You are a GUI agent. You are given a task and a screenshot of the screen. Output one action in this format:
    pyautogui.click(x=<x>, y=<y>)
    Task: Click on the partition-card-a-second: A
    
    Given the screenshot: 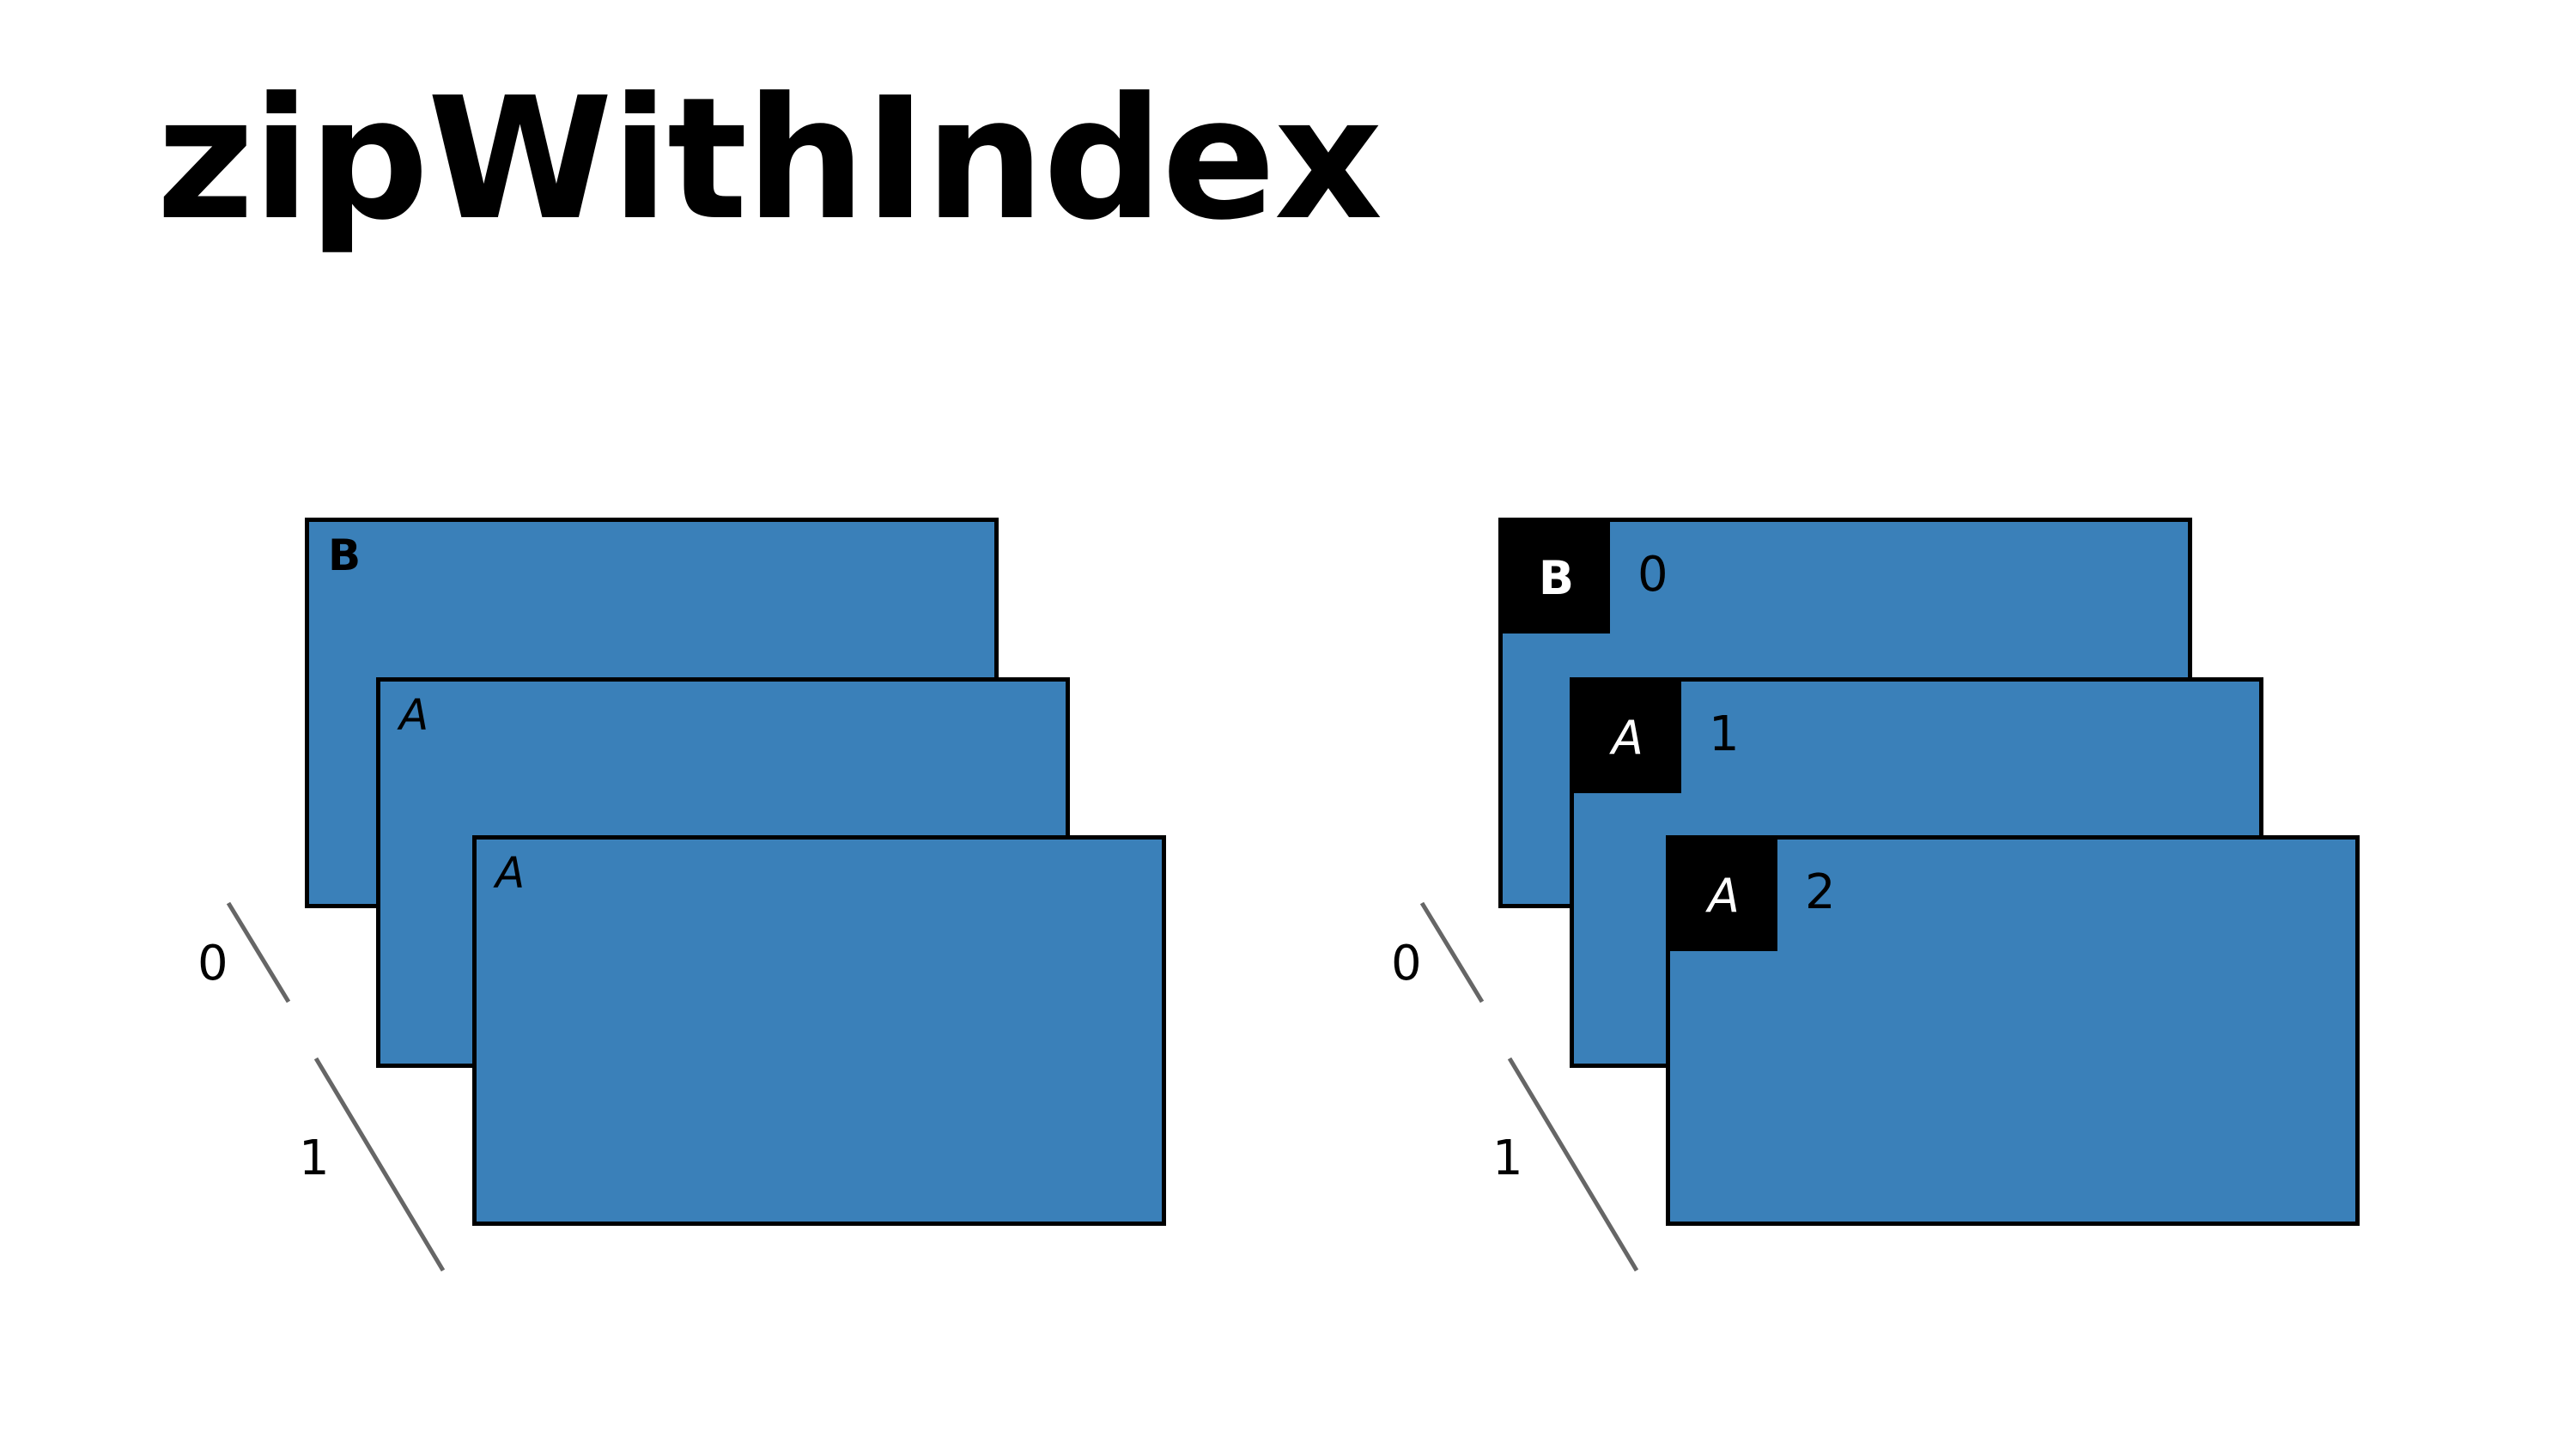 What is the action you would take?
    pyautogui.click(x=819, y=1030)
    